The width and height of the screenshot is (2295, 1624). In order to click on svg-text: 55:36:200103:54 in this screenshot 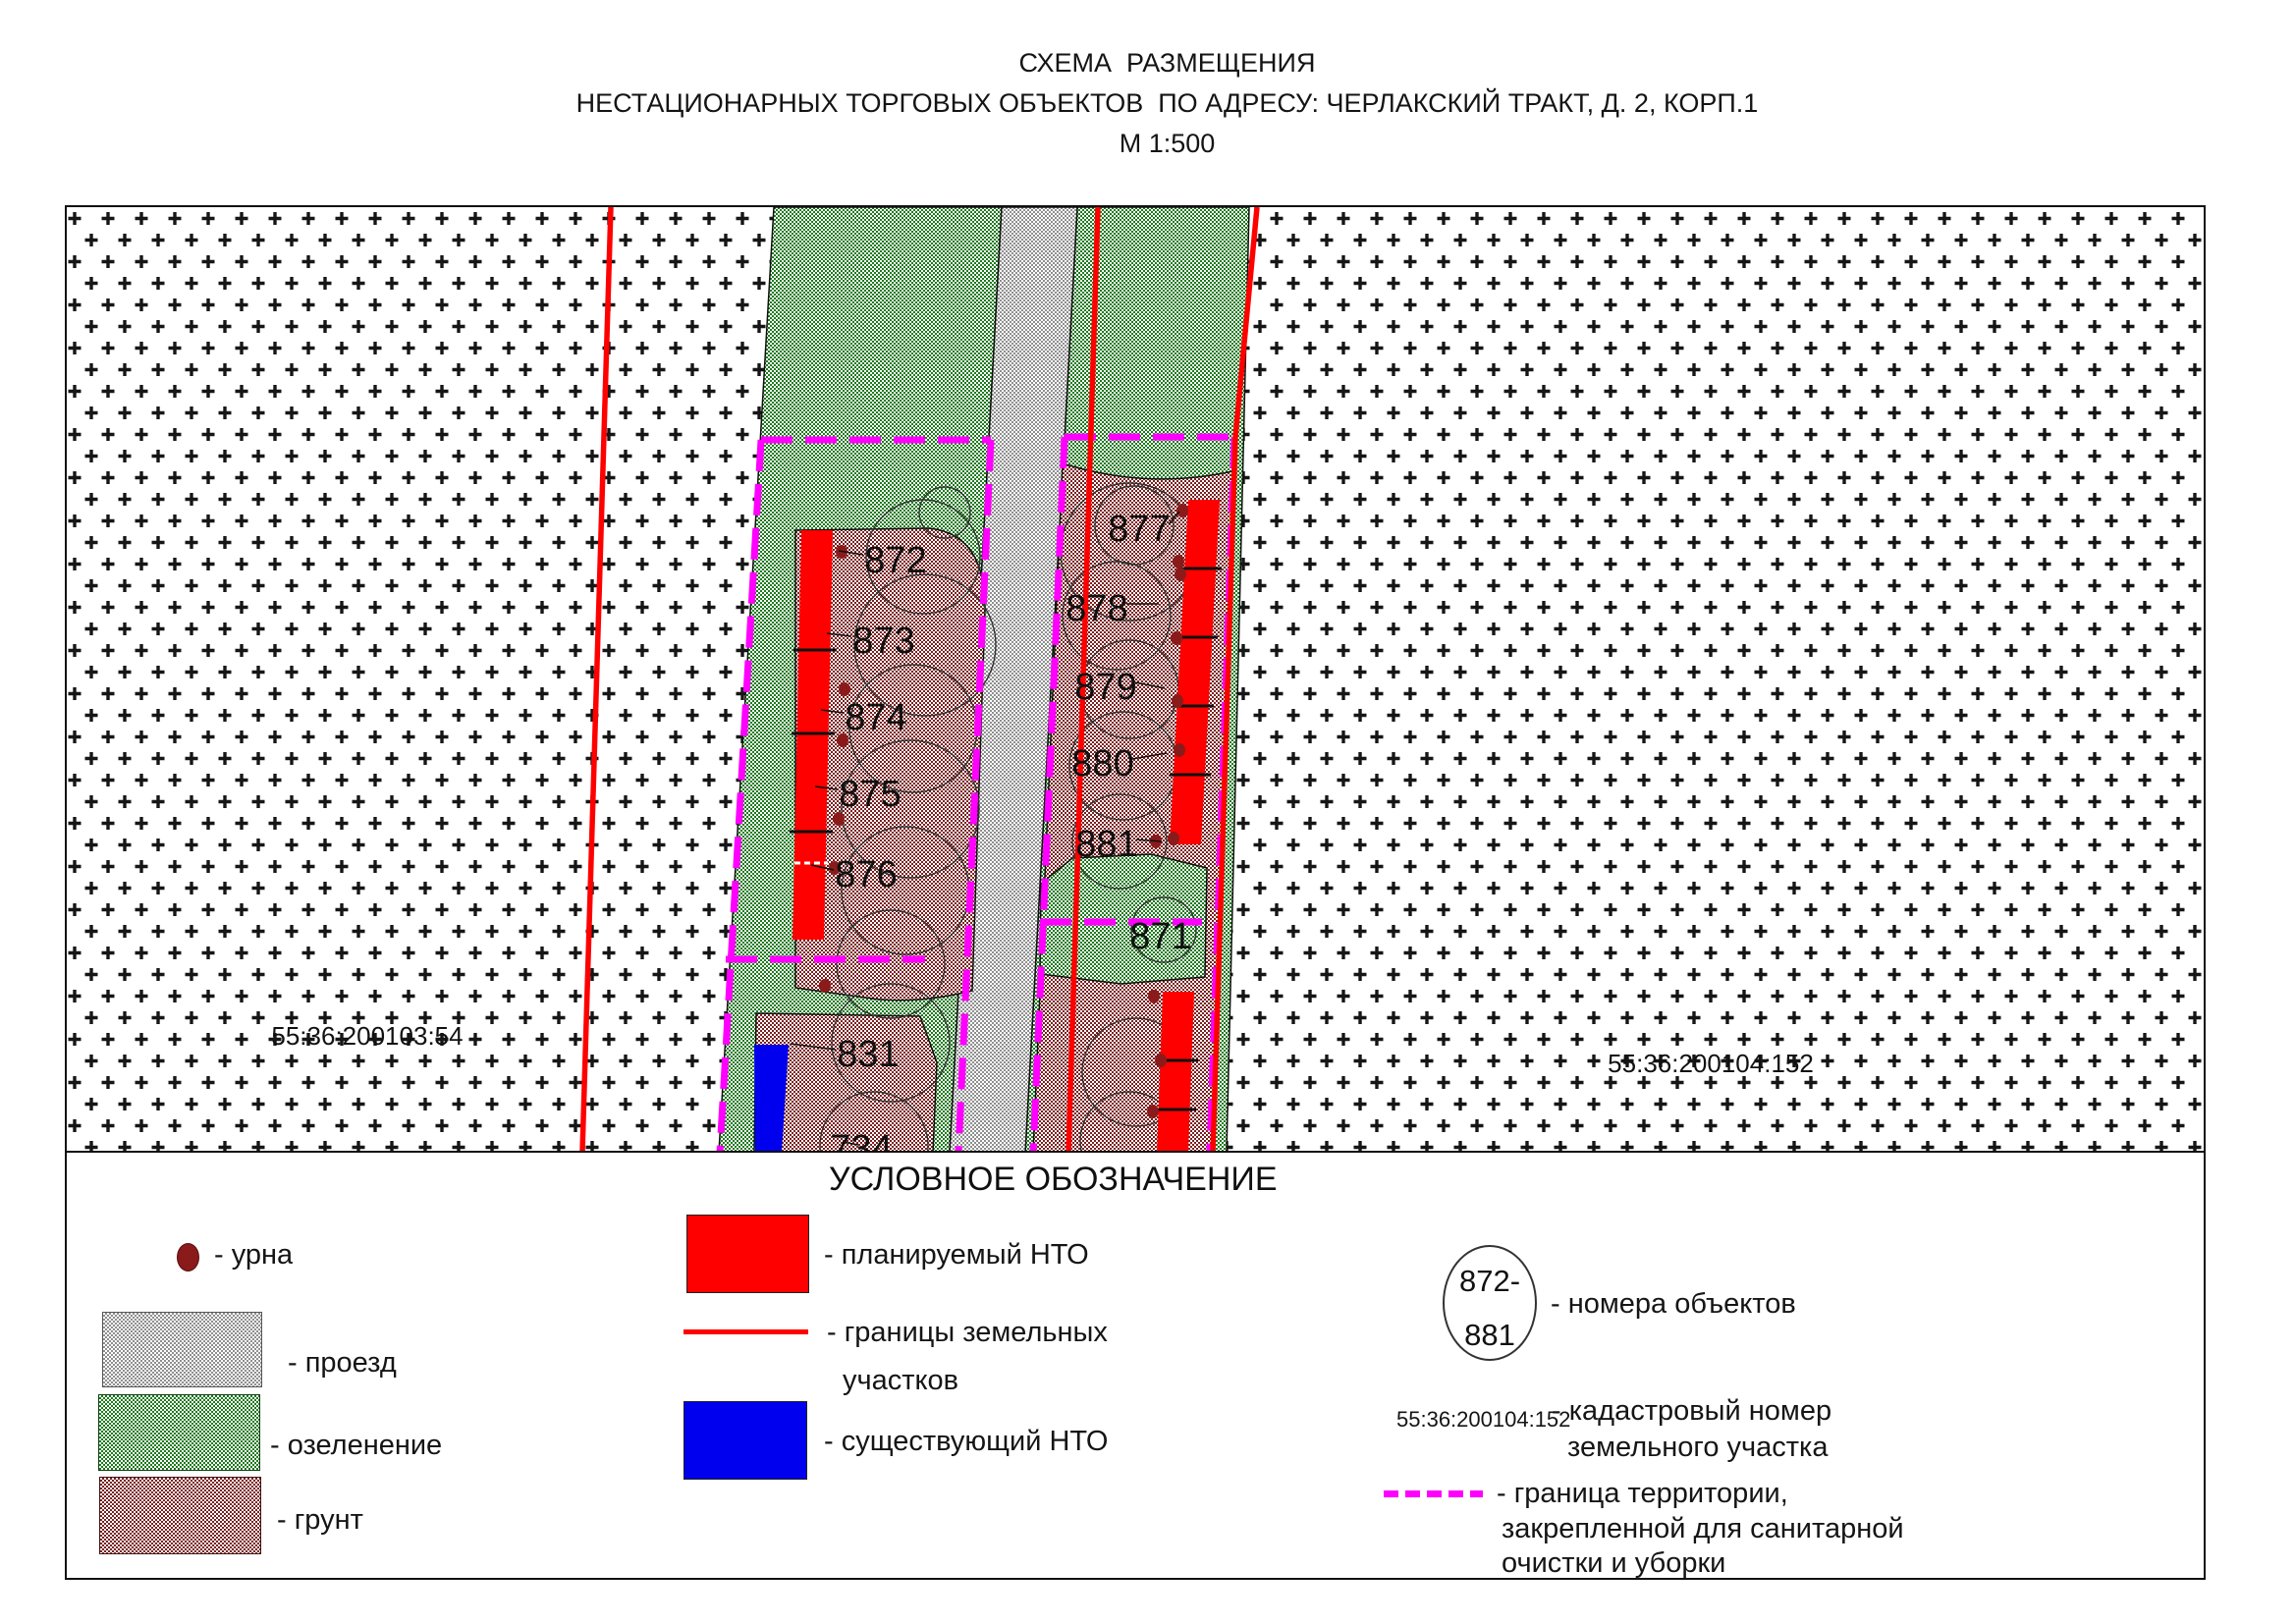, I will do `click(367, 1036)`.